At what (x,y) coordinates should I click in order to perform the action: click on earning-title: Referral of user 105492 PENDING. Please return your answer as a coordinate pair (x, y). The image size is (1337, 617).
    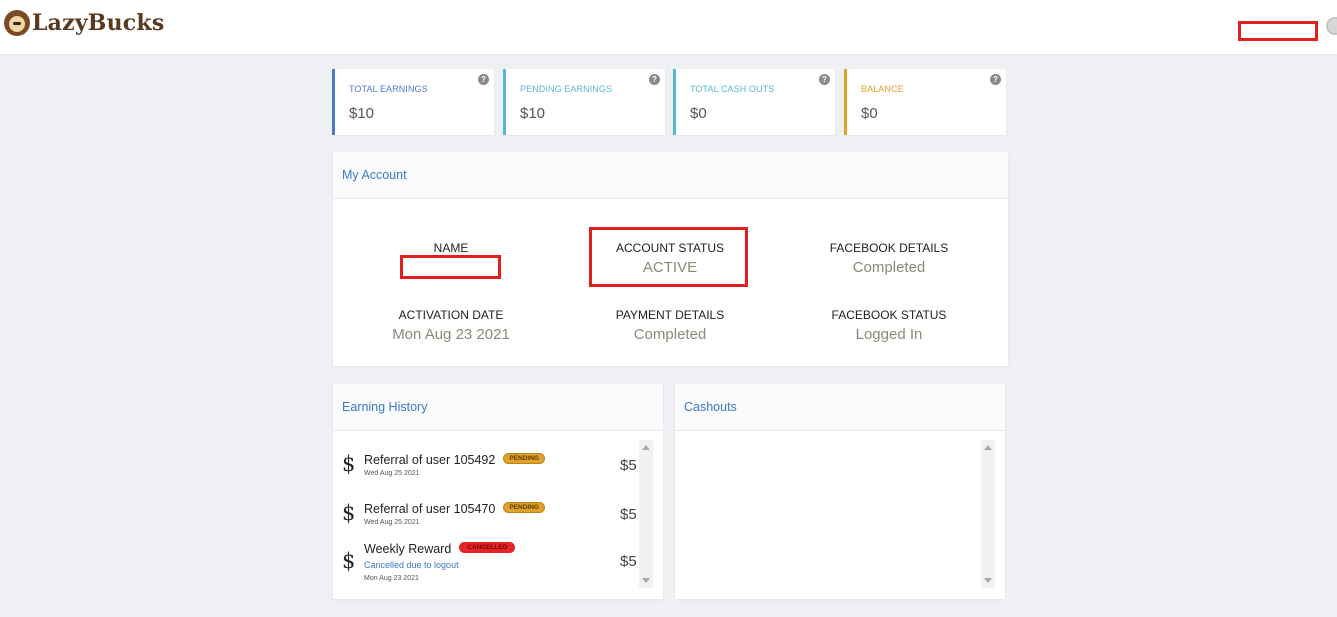
    Looking at the image, I should click on (454, 460).